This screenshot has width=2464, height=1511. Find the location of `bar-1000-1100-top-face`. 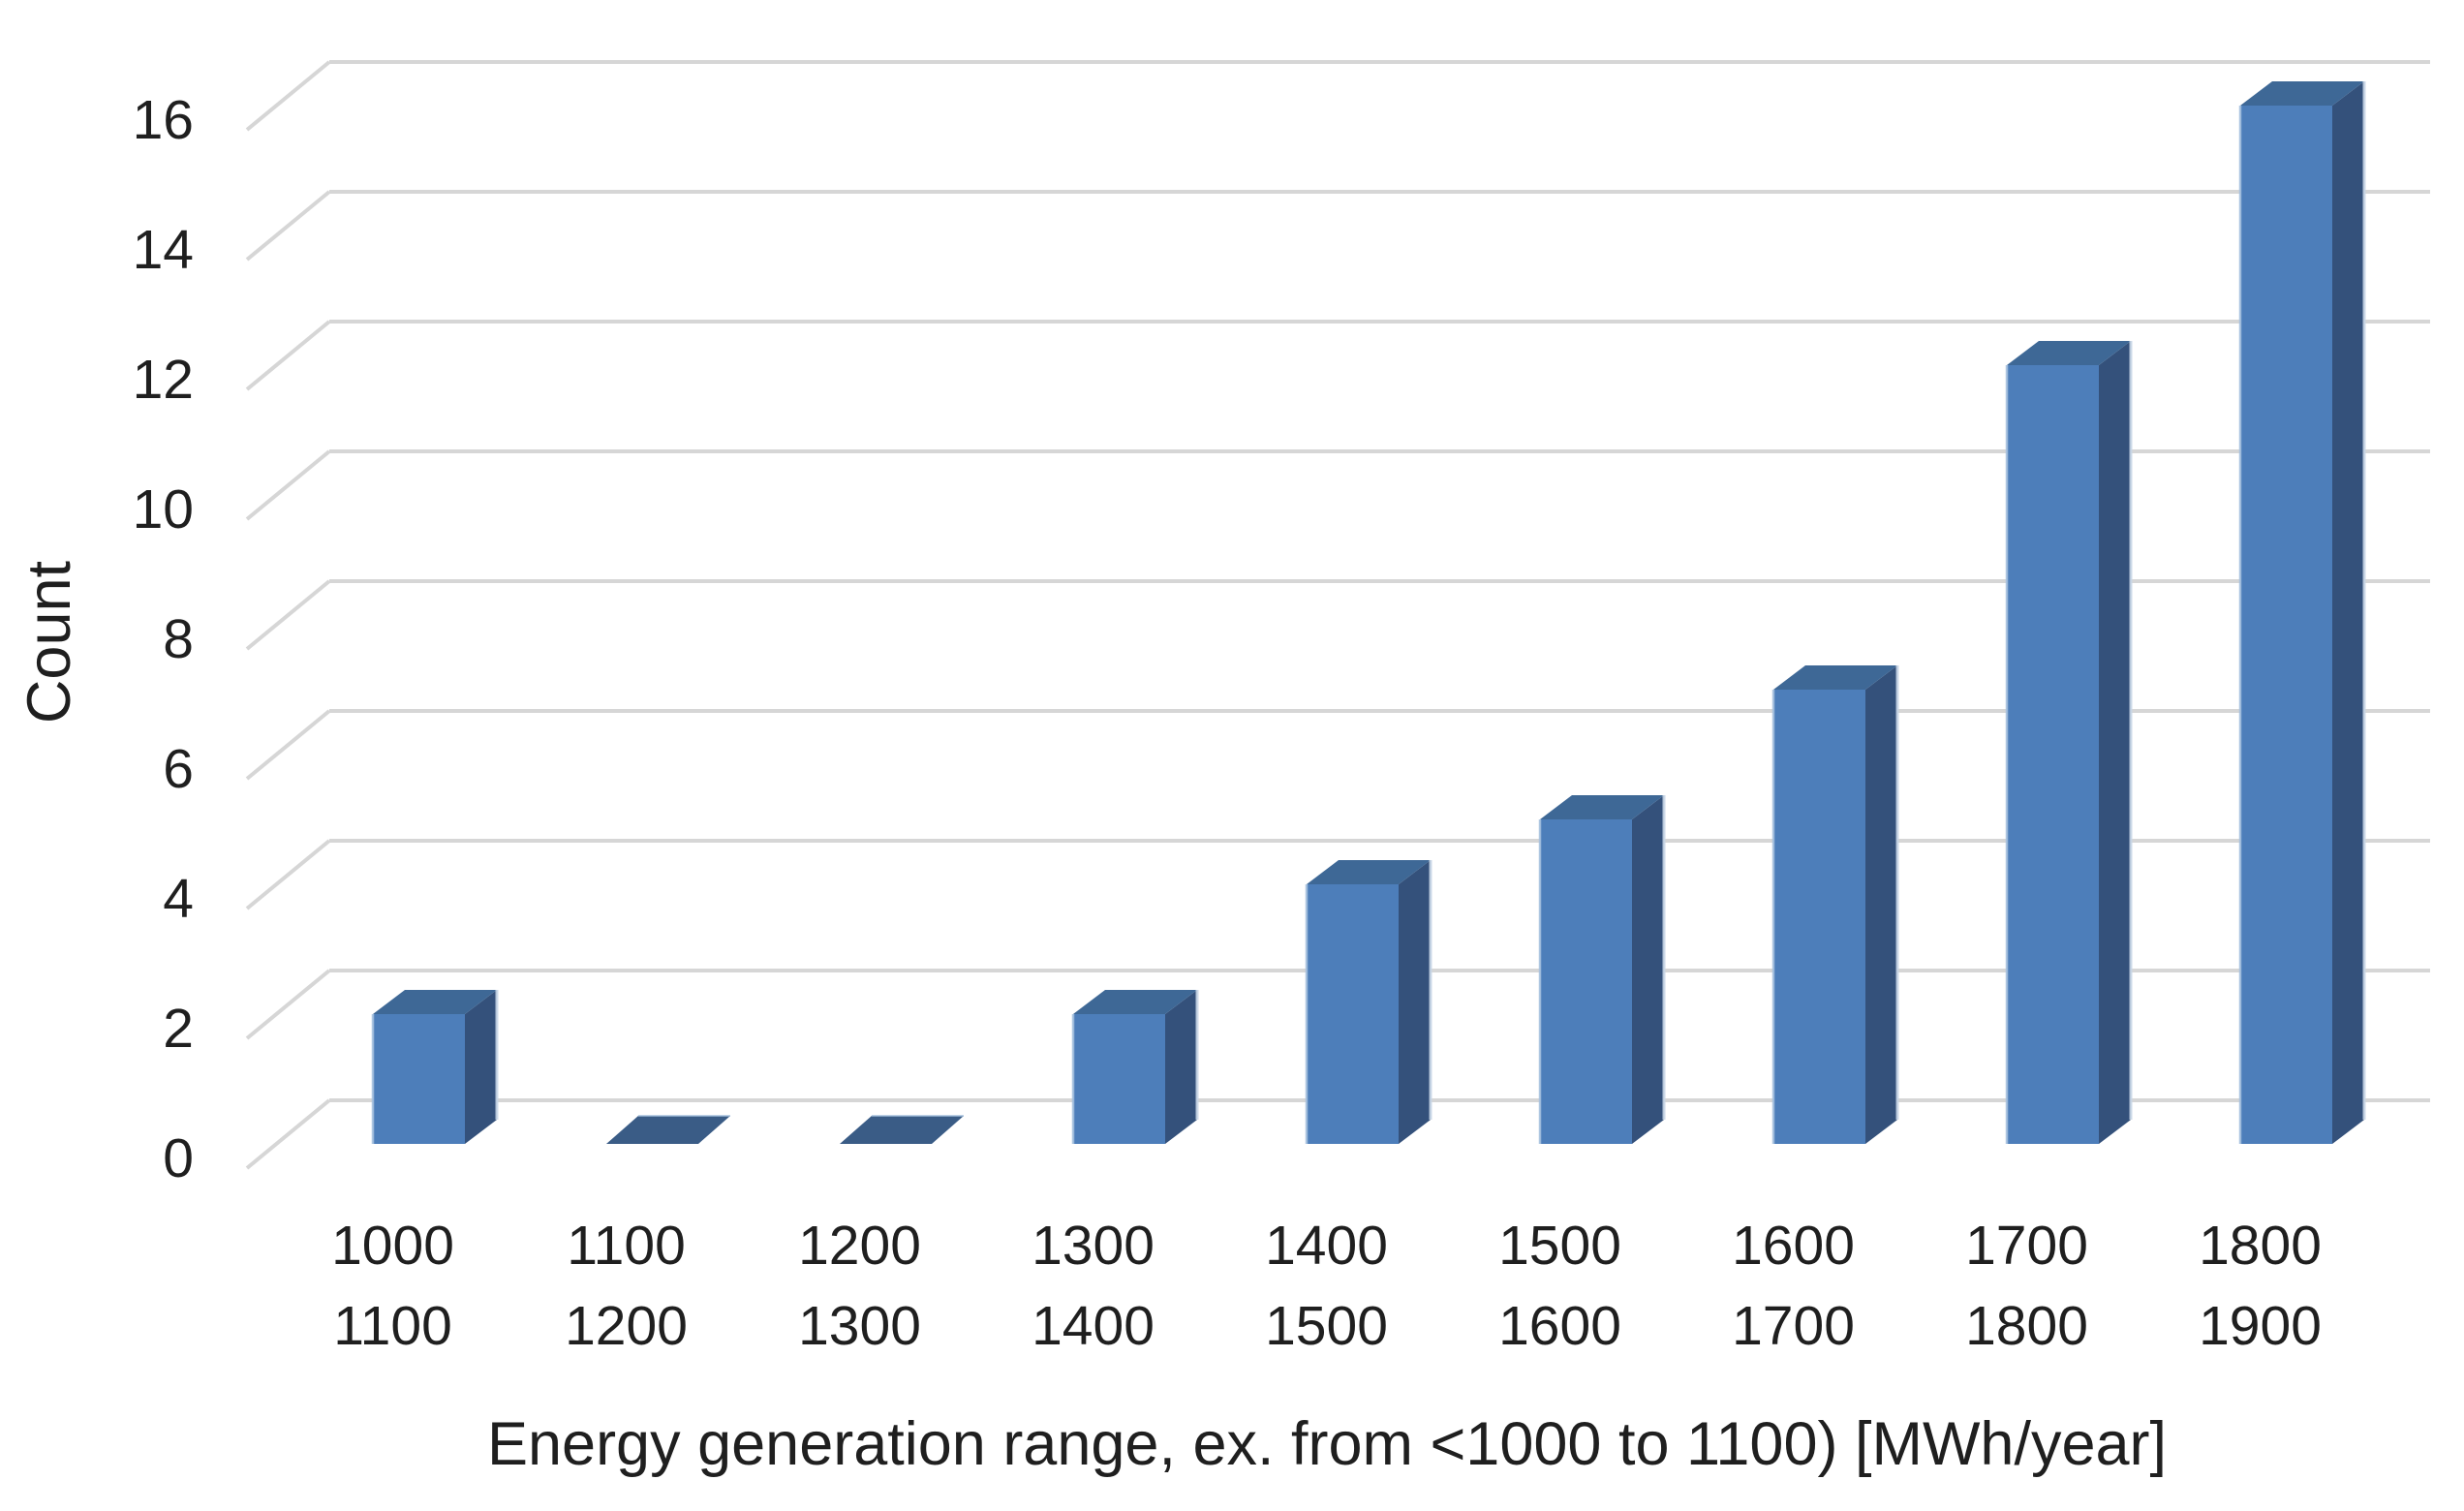

bar-1000-1100-top-face is located at coordinates (435, 1002).